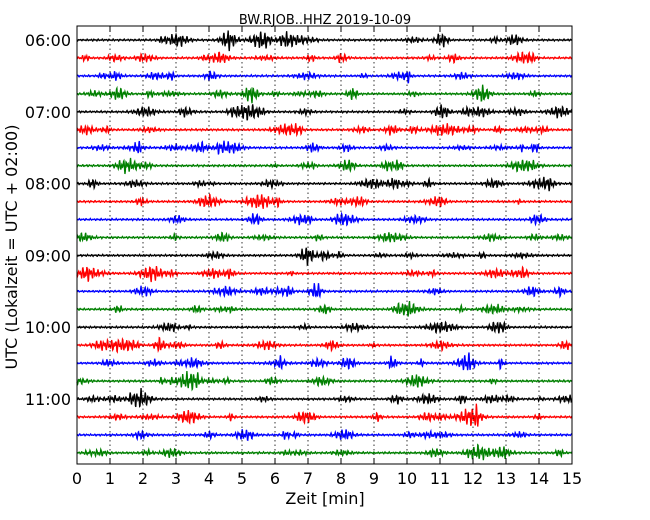 This screenshot has width=650, height=520. I want to click on y-axis-label: UTC (Lokalzeit = UTC + 02:00), so click(11, 247).